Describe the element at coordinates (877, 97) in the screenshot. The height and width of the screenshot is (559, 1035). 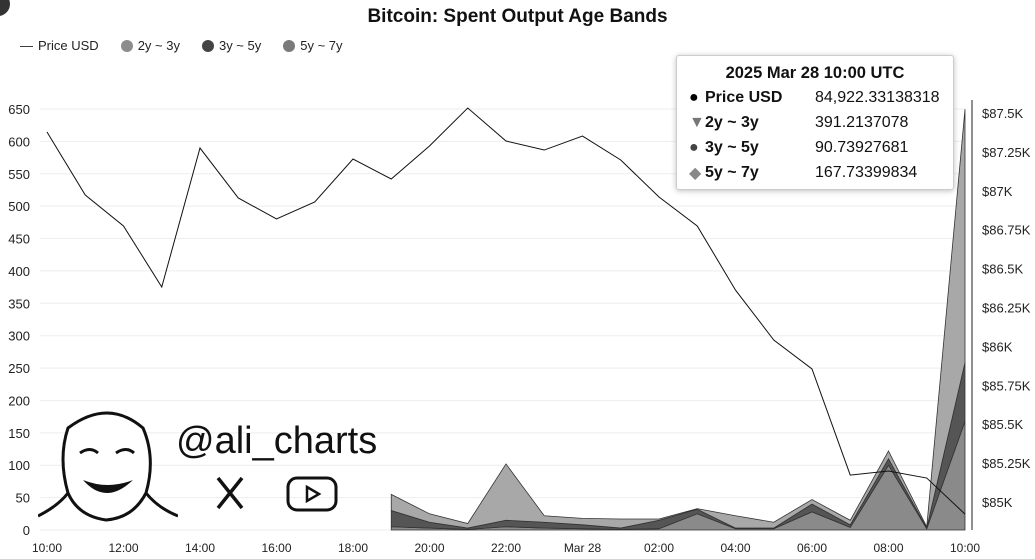
I see `tooltip-value: 84,922.33138318` at that location.